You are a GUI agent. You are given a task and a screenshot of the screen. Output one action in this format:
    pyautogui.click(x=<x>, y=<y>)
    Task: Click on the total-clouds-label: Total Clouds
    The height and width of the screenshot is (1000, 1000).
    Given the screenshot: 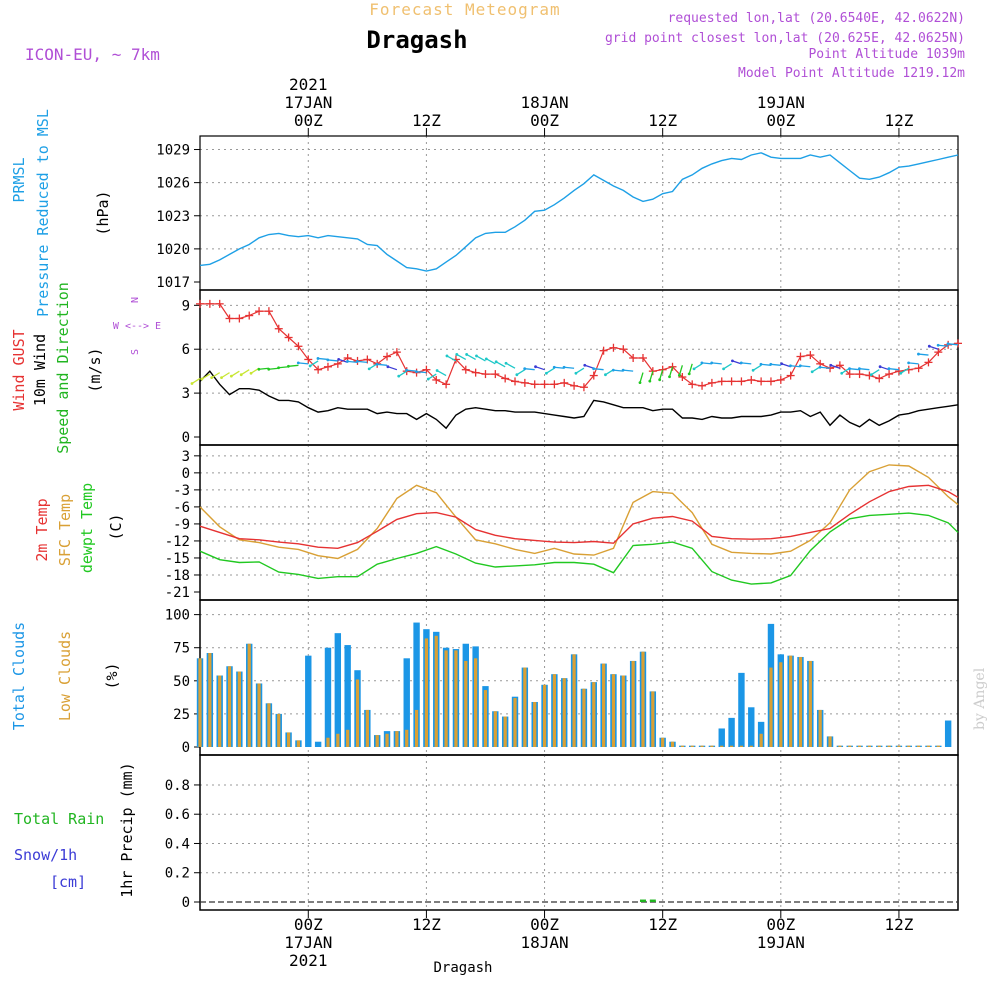 What is the action you would take?
    pyautogui.click(x=19, y=676)
    